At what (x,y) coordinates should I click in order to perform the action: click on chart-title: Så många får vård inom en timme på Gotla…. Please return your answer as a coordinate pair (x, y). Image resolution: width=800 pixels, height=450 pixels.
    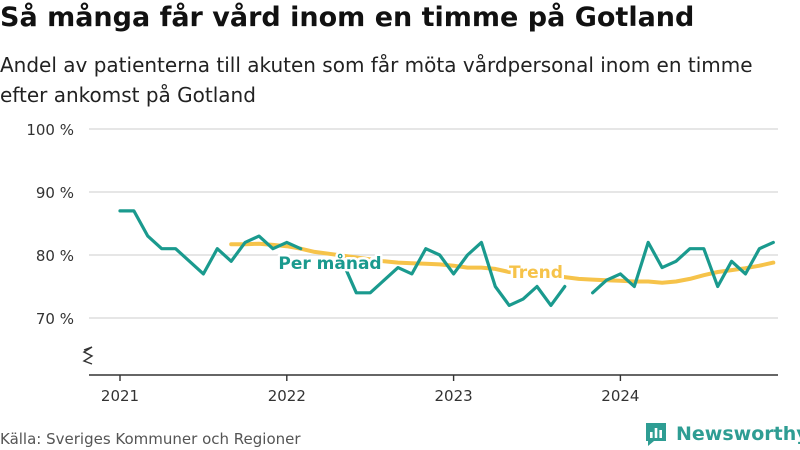
    Looking at the image, I should click on (347, 17).